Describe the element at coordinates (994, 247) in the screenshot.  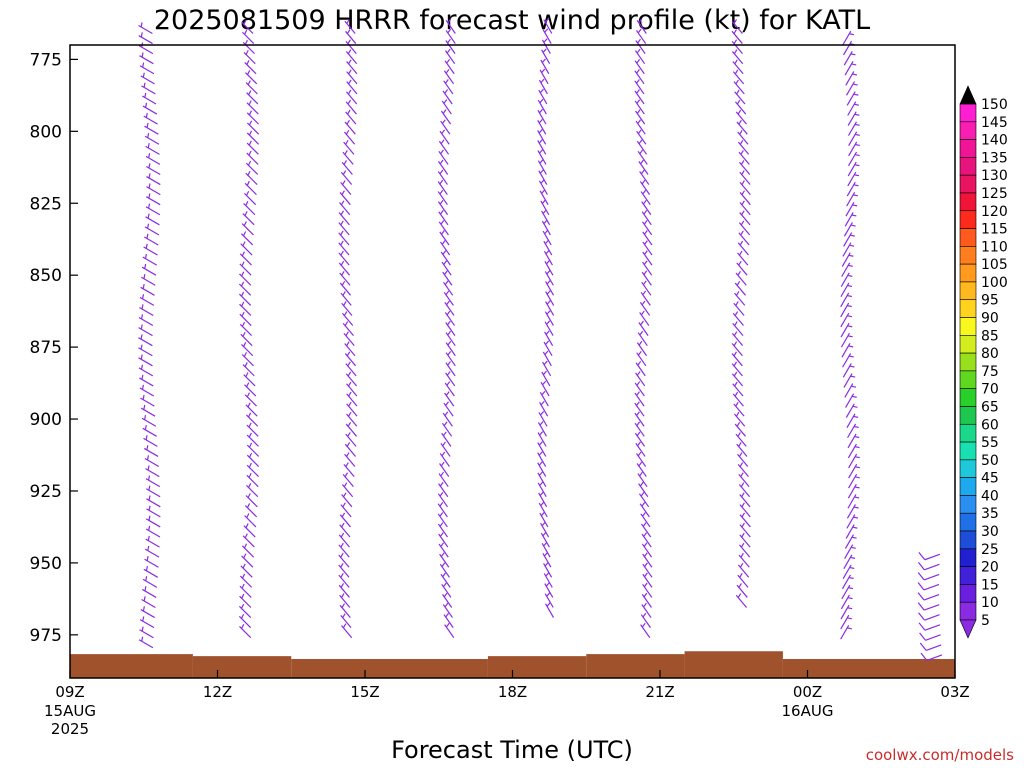
I see `colorbar-label-110: 110` at that location.